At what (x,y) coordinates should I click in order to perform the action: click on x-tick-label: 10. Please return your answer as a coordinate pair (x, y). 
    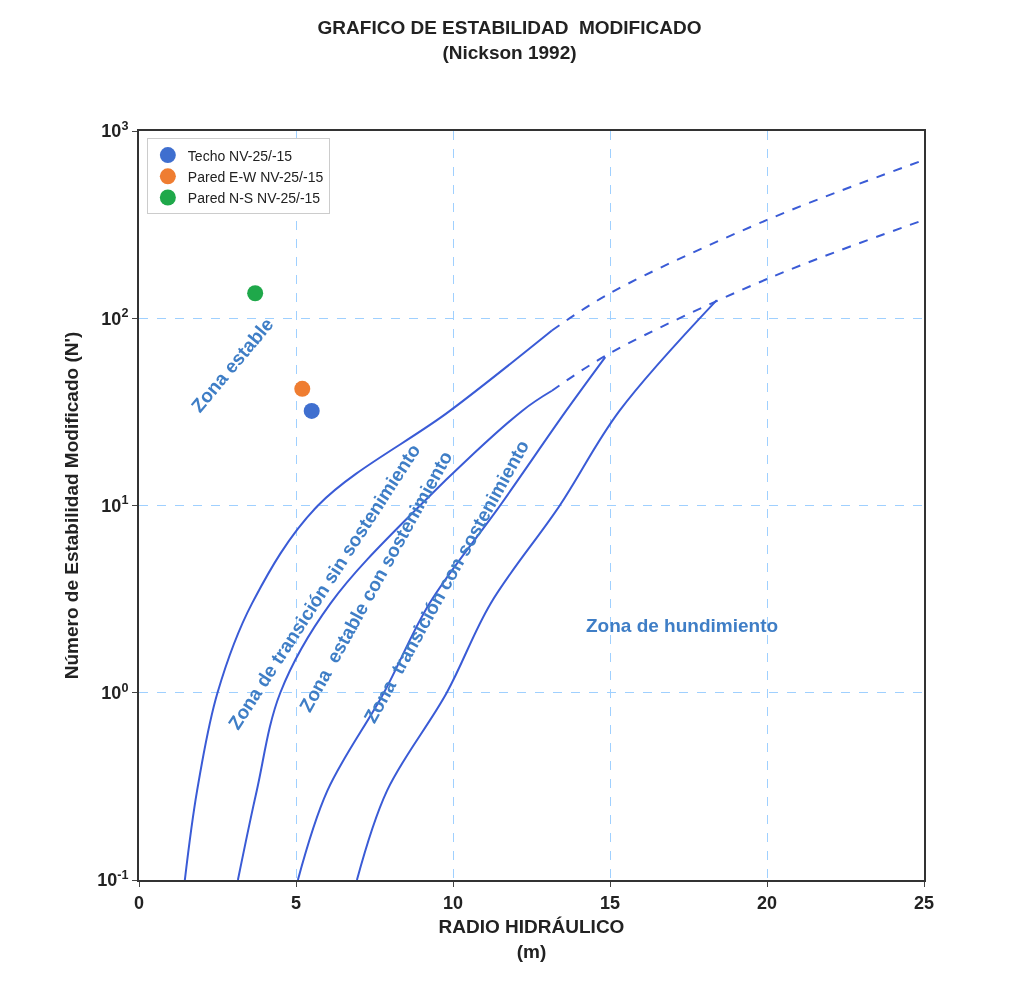
    Looking at the image, I should click on (453, 902).